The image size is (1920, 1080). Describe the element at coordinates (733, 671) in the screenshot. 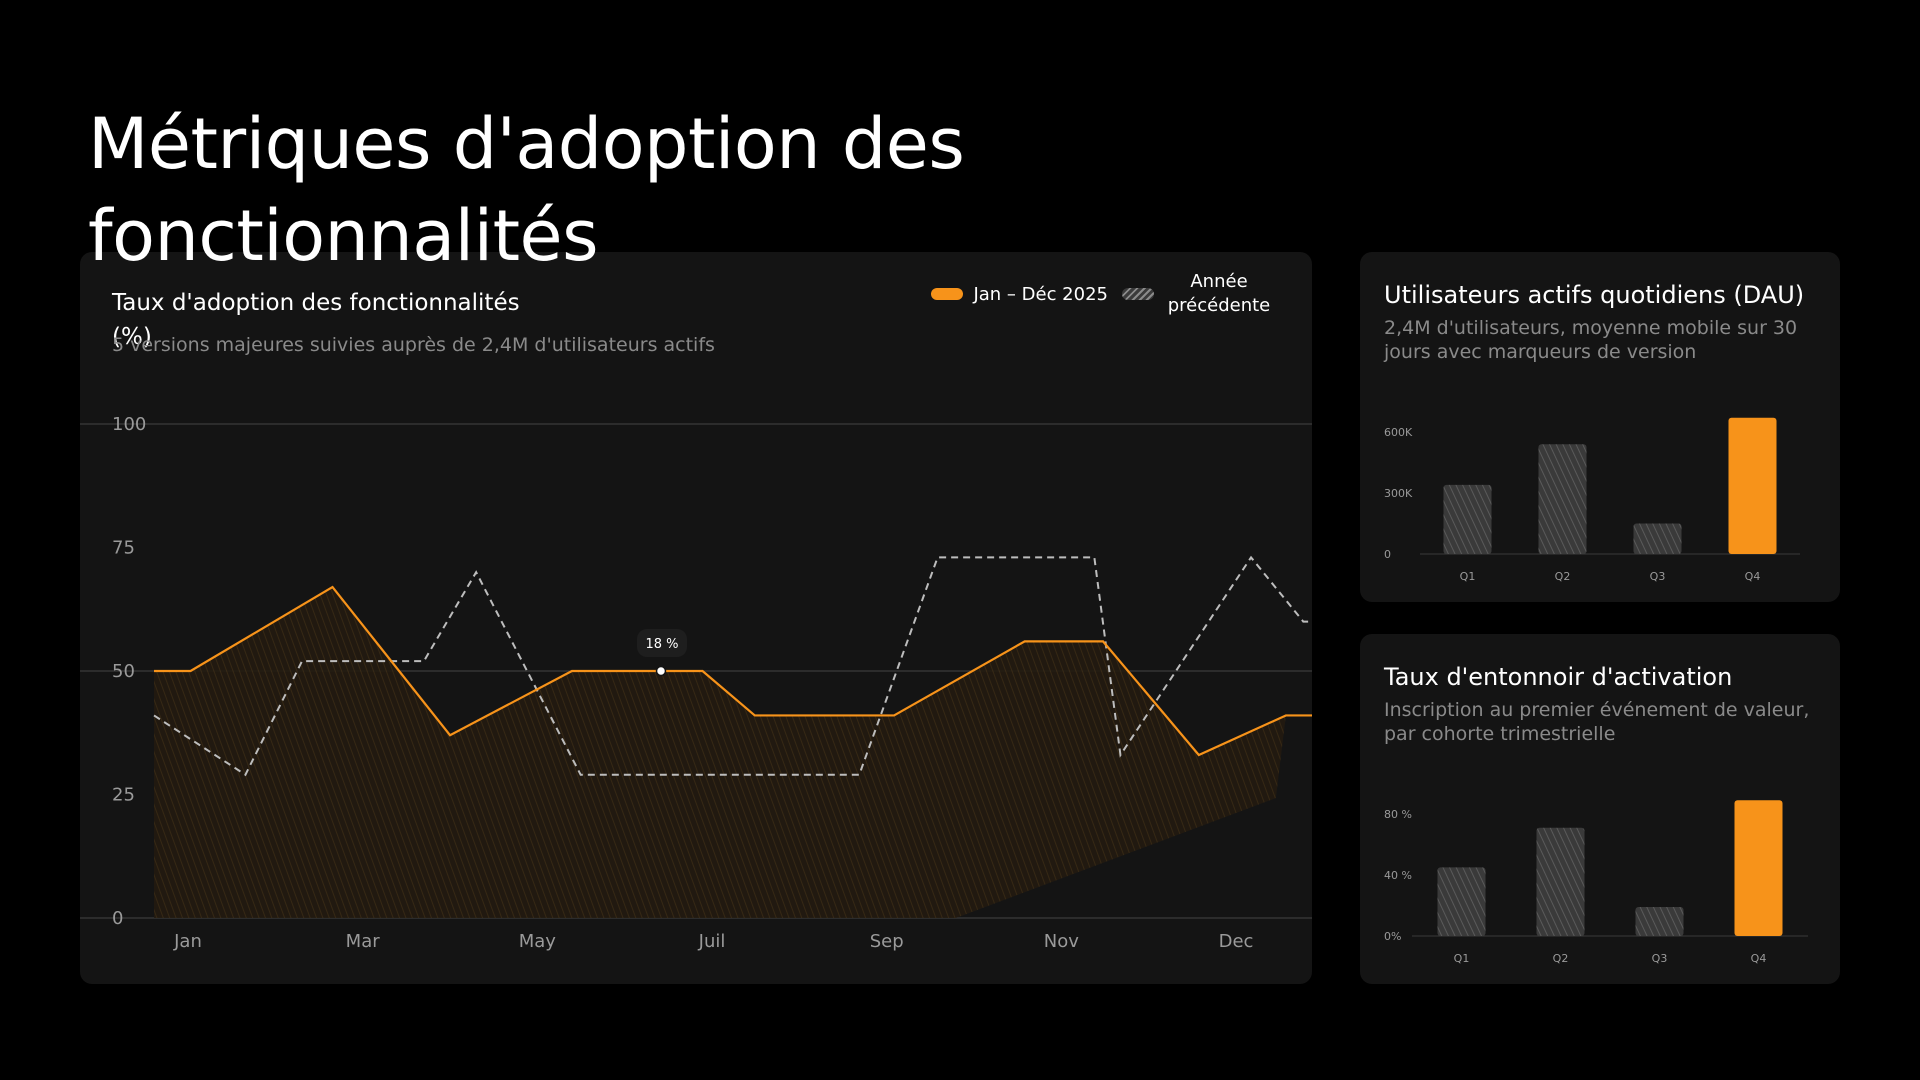

I see `series-line-current` at that location.